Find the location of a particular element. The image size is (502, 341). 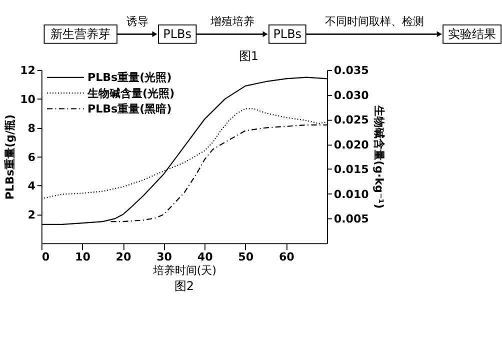

x-axis-title: 培养时间(天) is located at coordinates (184, 271).